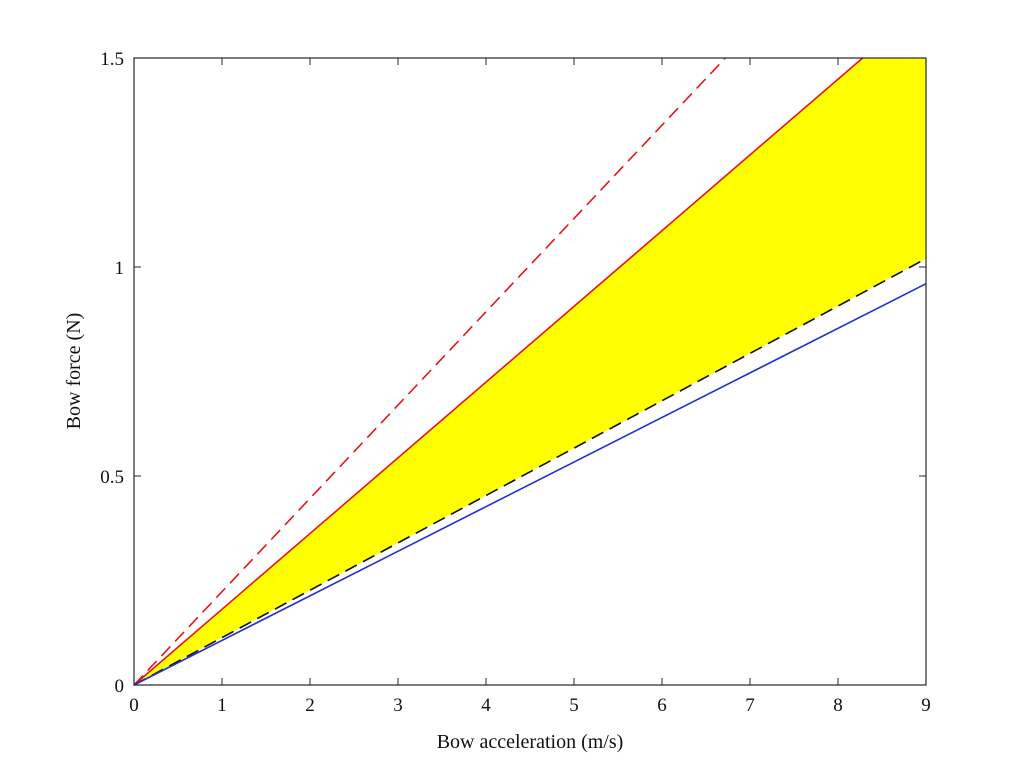  Describe the element at coordinates (838, 705) in the screenshot. I see `x-tick-label: 8` at that location.